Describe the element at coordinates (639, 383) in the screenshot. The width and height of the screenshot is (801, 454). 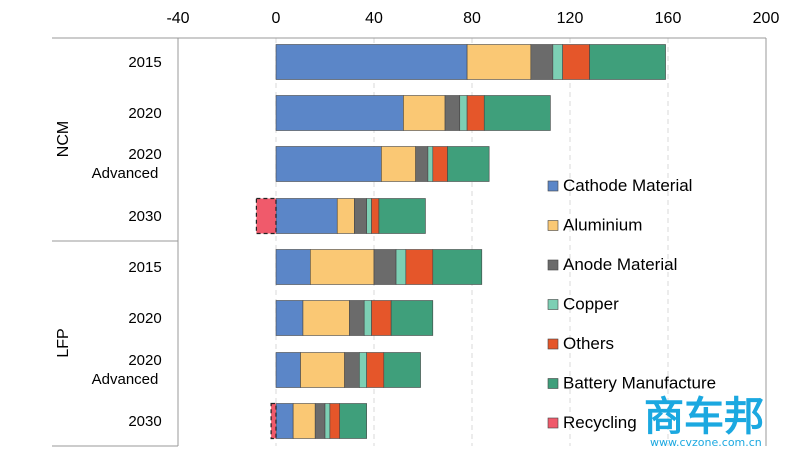
I see `legend-entry: Battery Manufacture` at that location.